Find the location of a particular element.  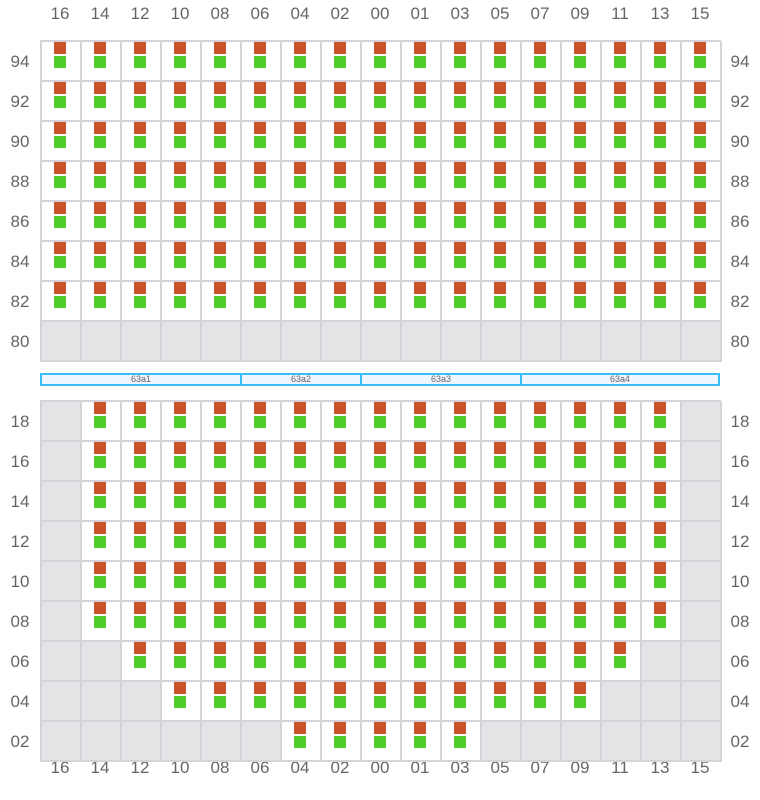

zone-segment: 63a2 is located at coordinates (301, 379).